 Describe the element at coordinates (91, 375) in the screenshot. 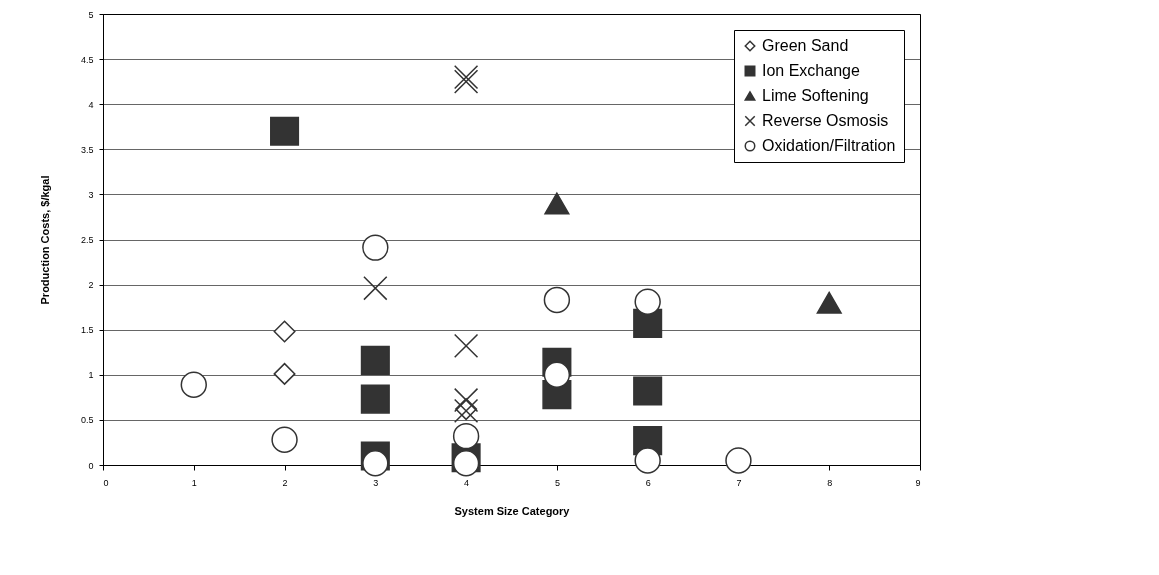

I see `y-tick-label: 1` at that location.